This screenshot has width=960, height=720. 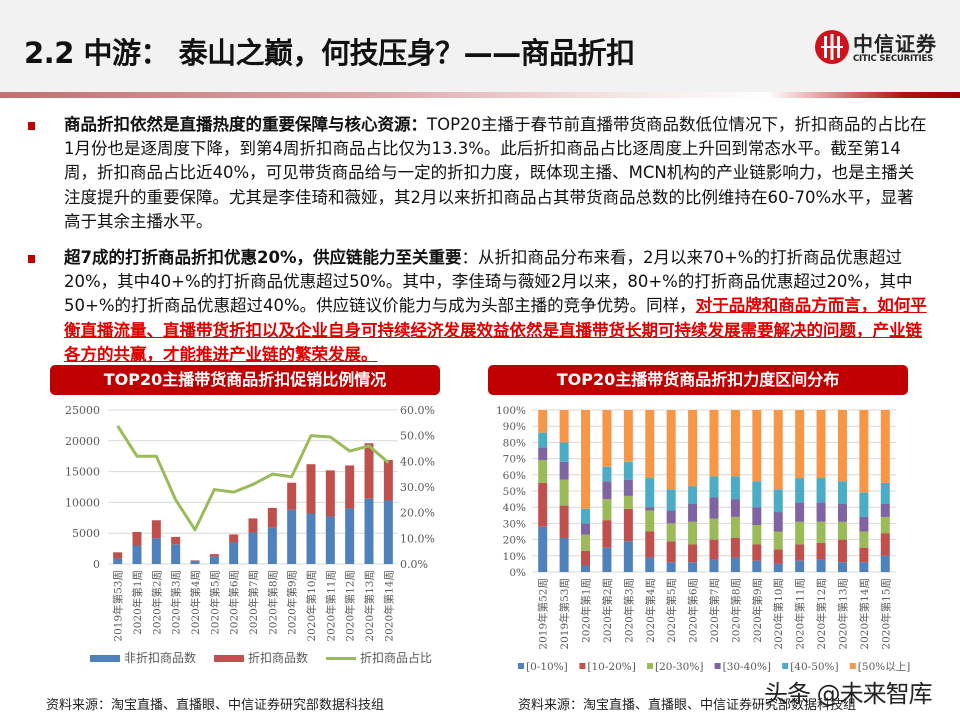 What do you see at coordinates (514, 557) in the screenshot?
I see `y-tick-label: 10%` at bounding box center [514, 557].